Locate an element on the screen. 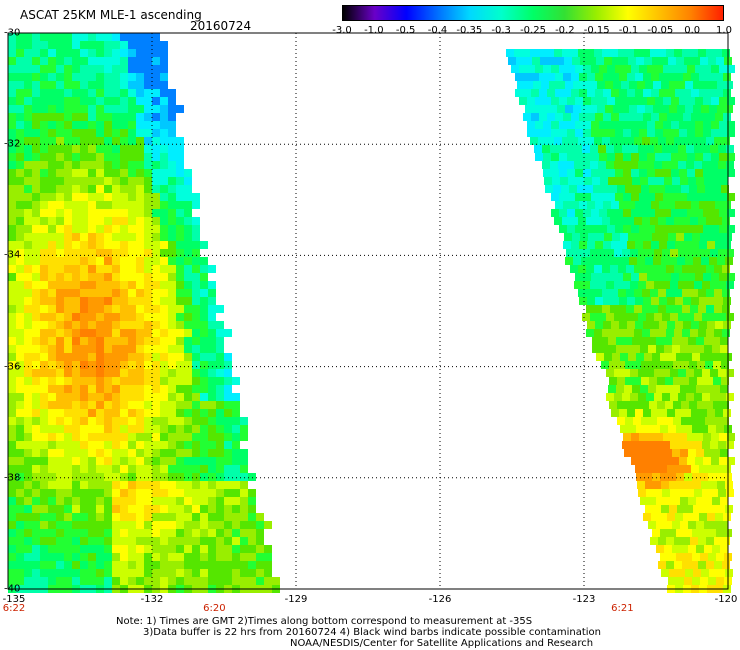 This screenshot has height=650, width=740. colorbar-tick-label: -3.0 is located at coordinates (342, 30).